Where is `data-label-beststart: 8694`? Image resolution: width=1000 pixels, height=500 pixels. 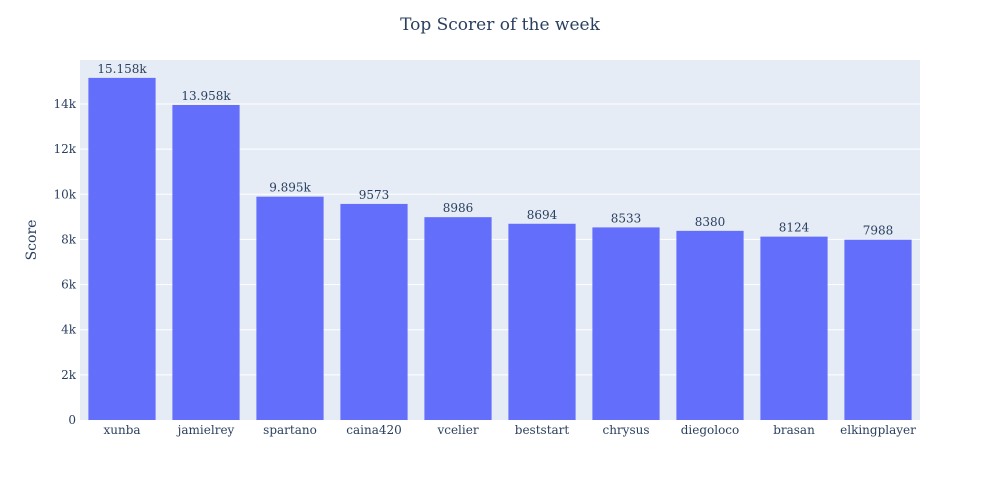
data-label-beststart: 8694 is located at coordinates (542, 215).